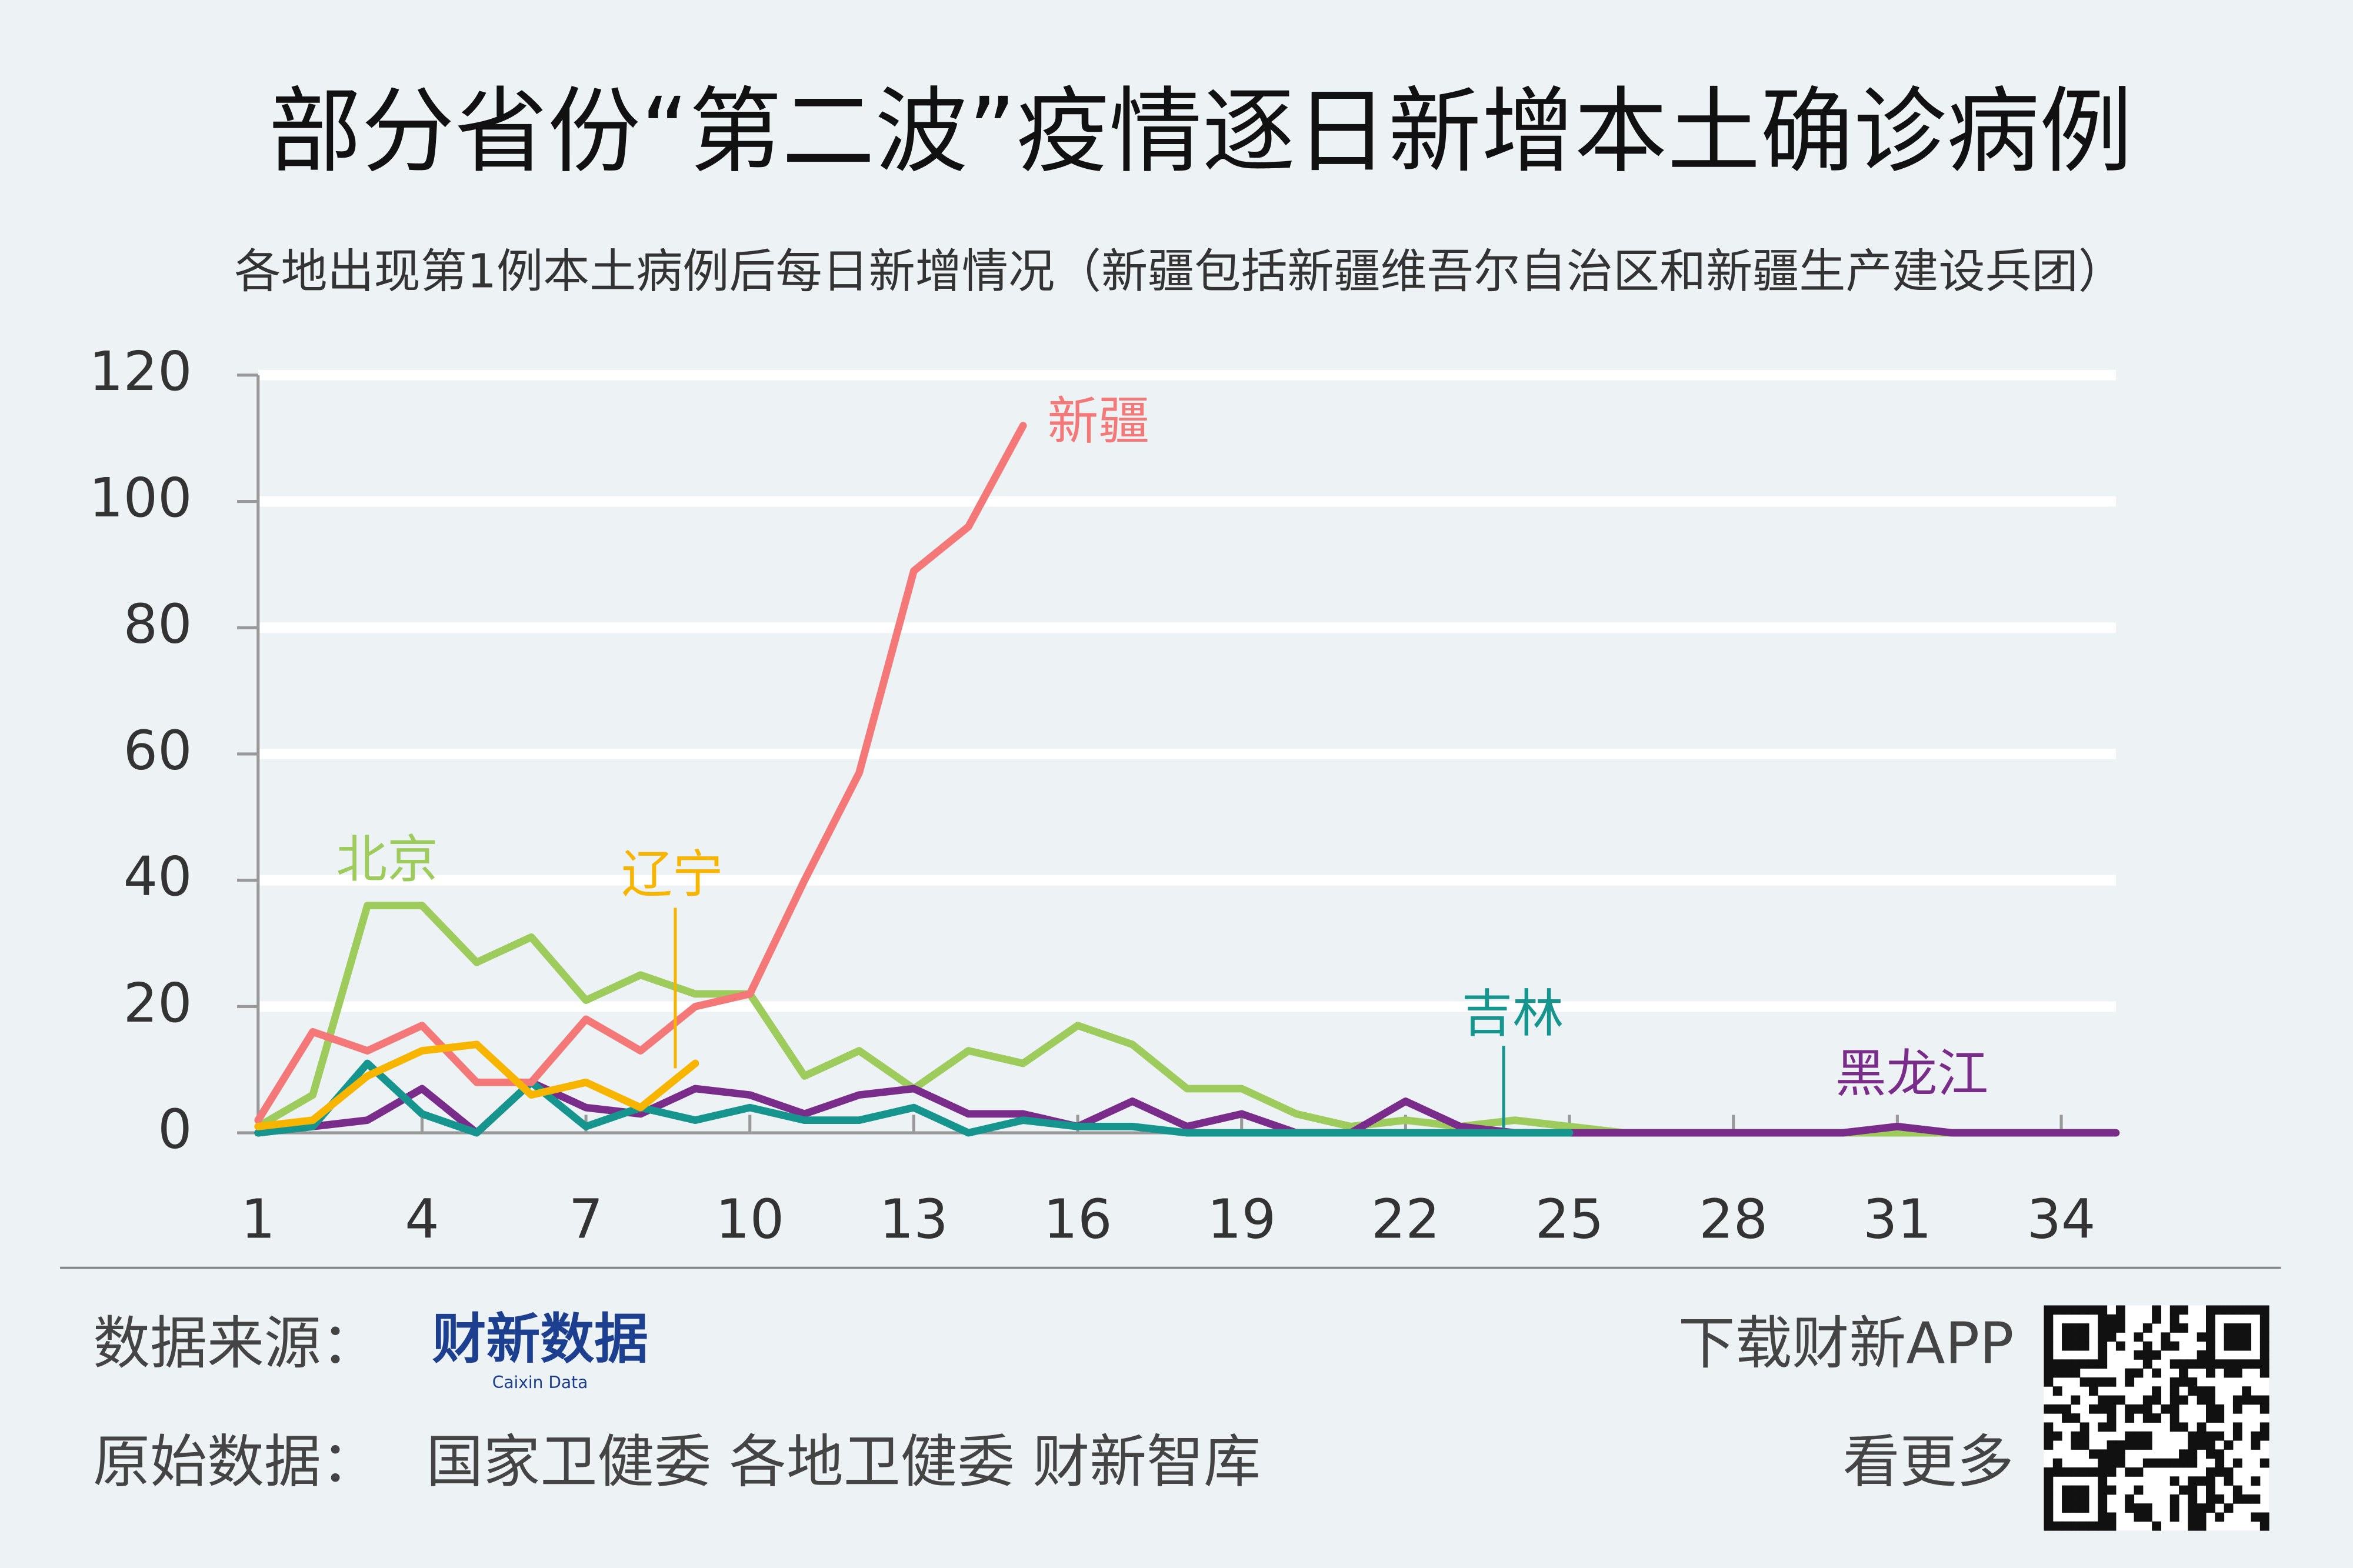  What do you see at coordinates (141, 371) in the screenshot?
I see `y-tick-label: 120` at bounding box center [141, 371].